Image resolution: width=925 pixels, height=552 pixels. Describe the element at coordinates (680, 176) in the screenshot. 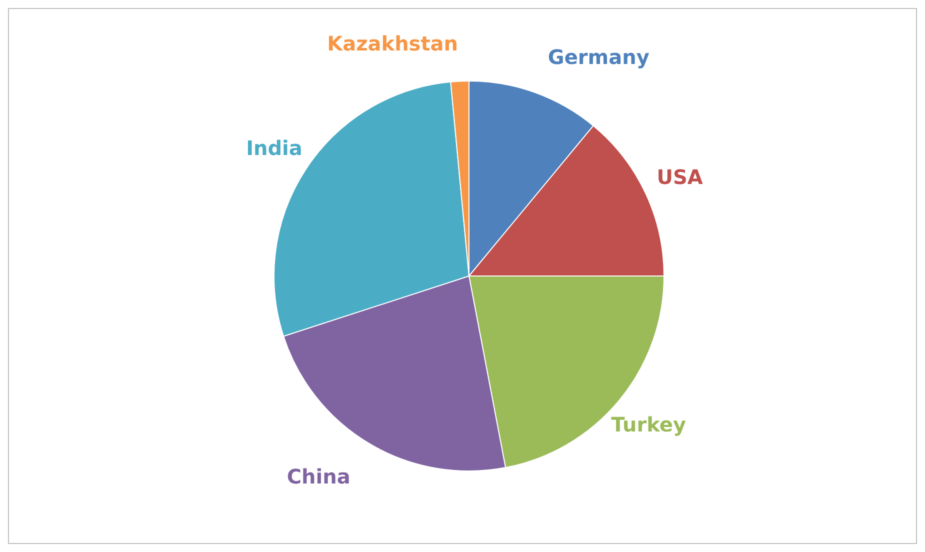

I see `slice-label: USA` at that location.